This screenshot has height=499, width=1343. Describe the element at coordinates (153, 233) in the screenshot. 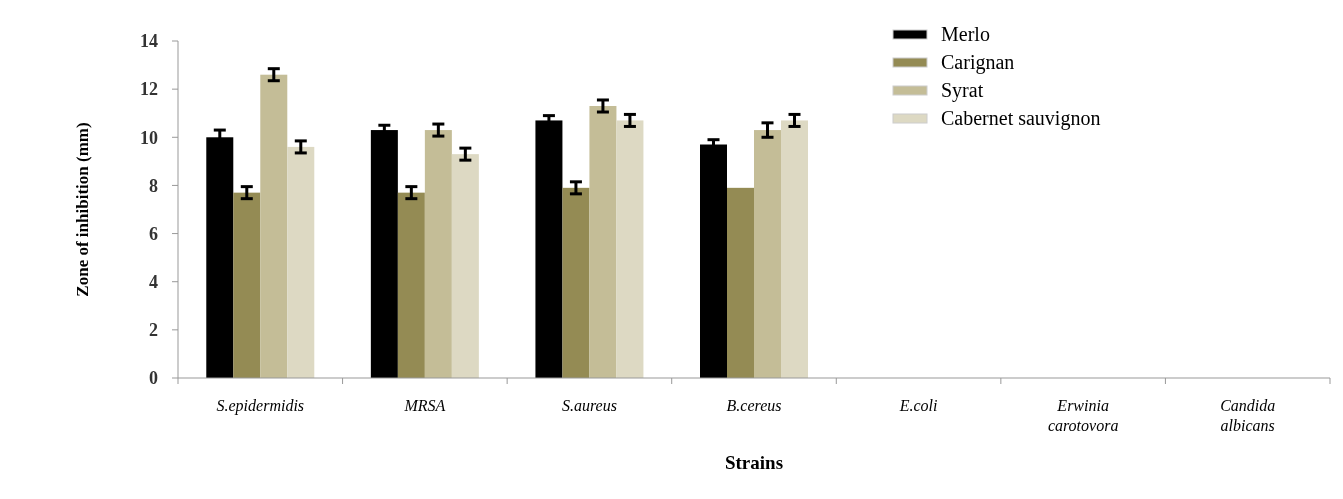

I see `y-tick-label: 6` at that location.